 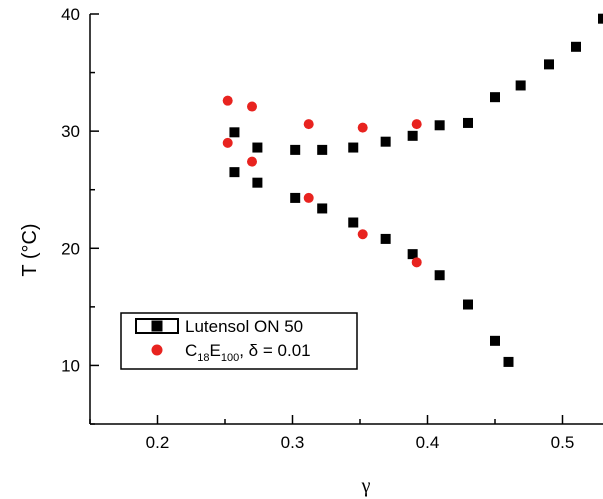 I want to click on legend-marker-circle, so click(x=157, y=350).